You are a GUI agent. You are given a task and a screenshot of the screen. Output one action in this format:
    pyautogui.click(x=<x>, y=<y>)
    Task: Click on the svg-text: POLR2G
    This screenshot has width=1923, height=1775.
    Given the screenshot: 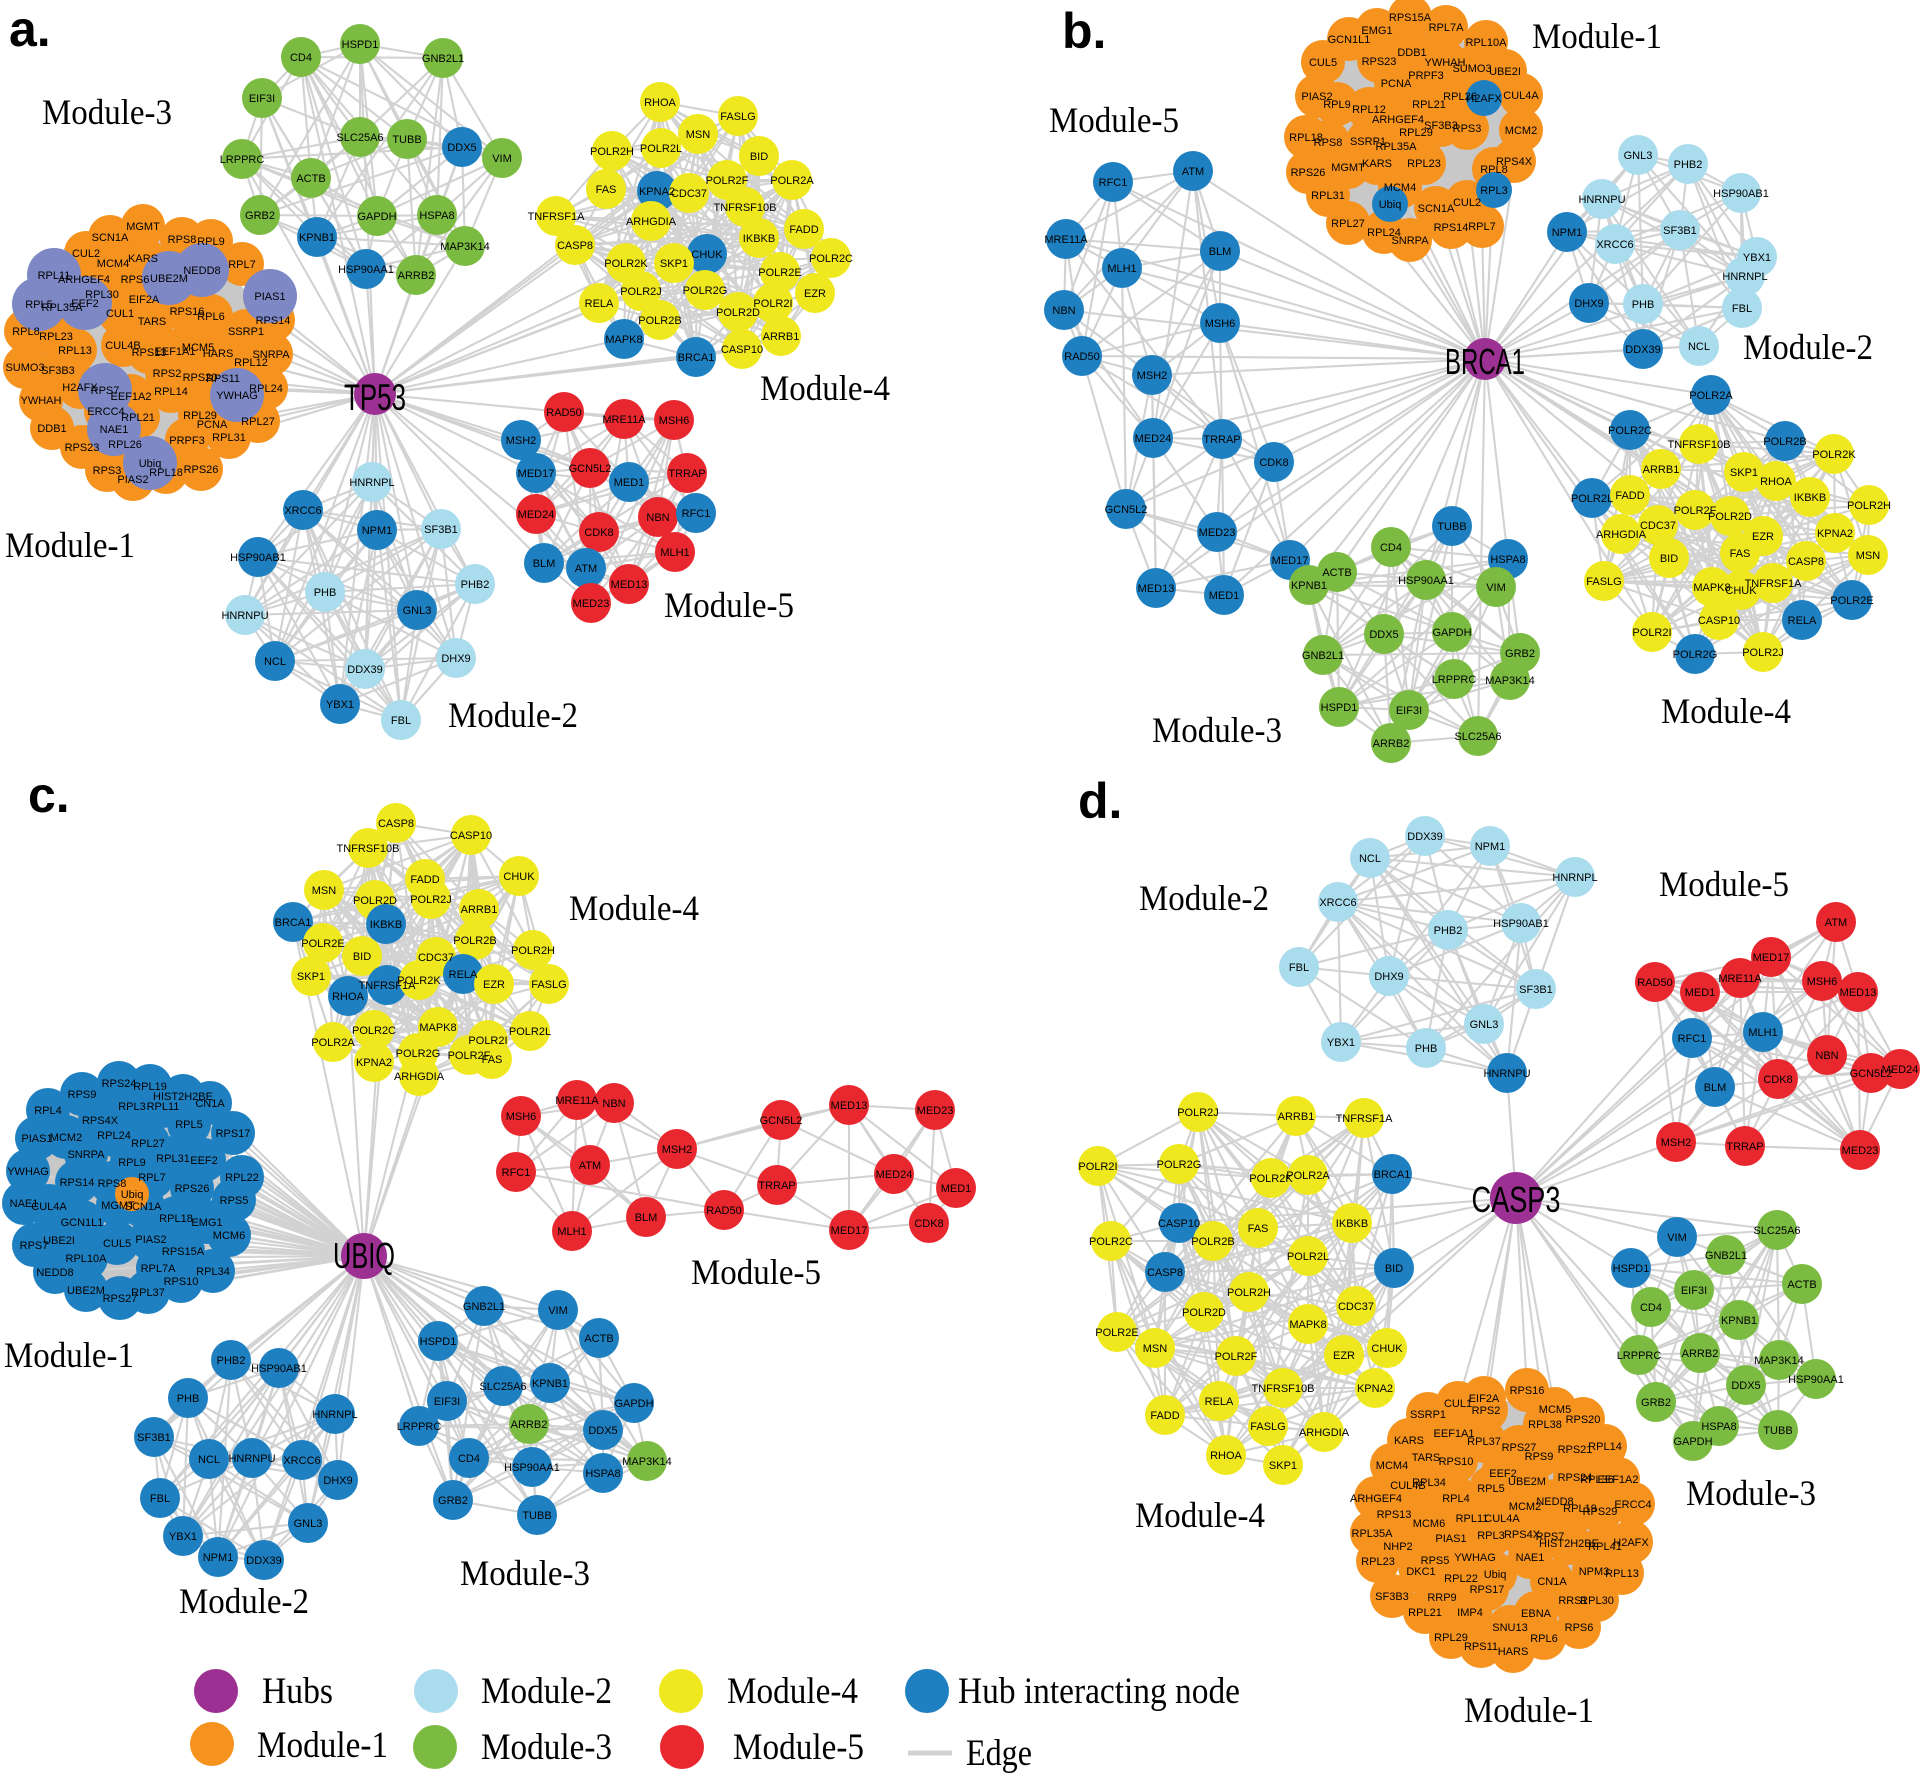 What is the action you would take?
    pyautogui.click(x=1695, y=655)
    